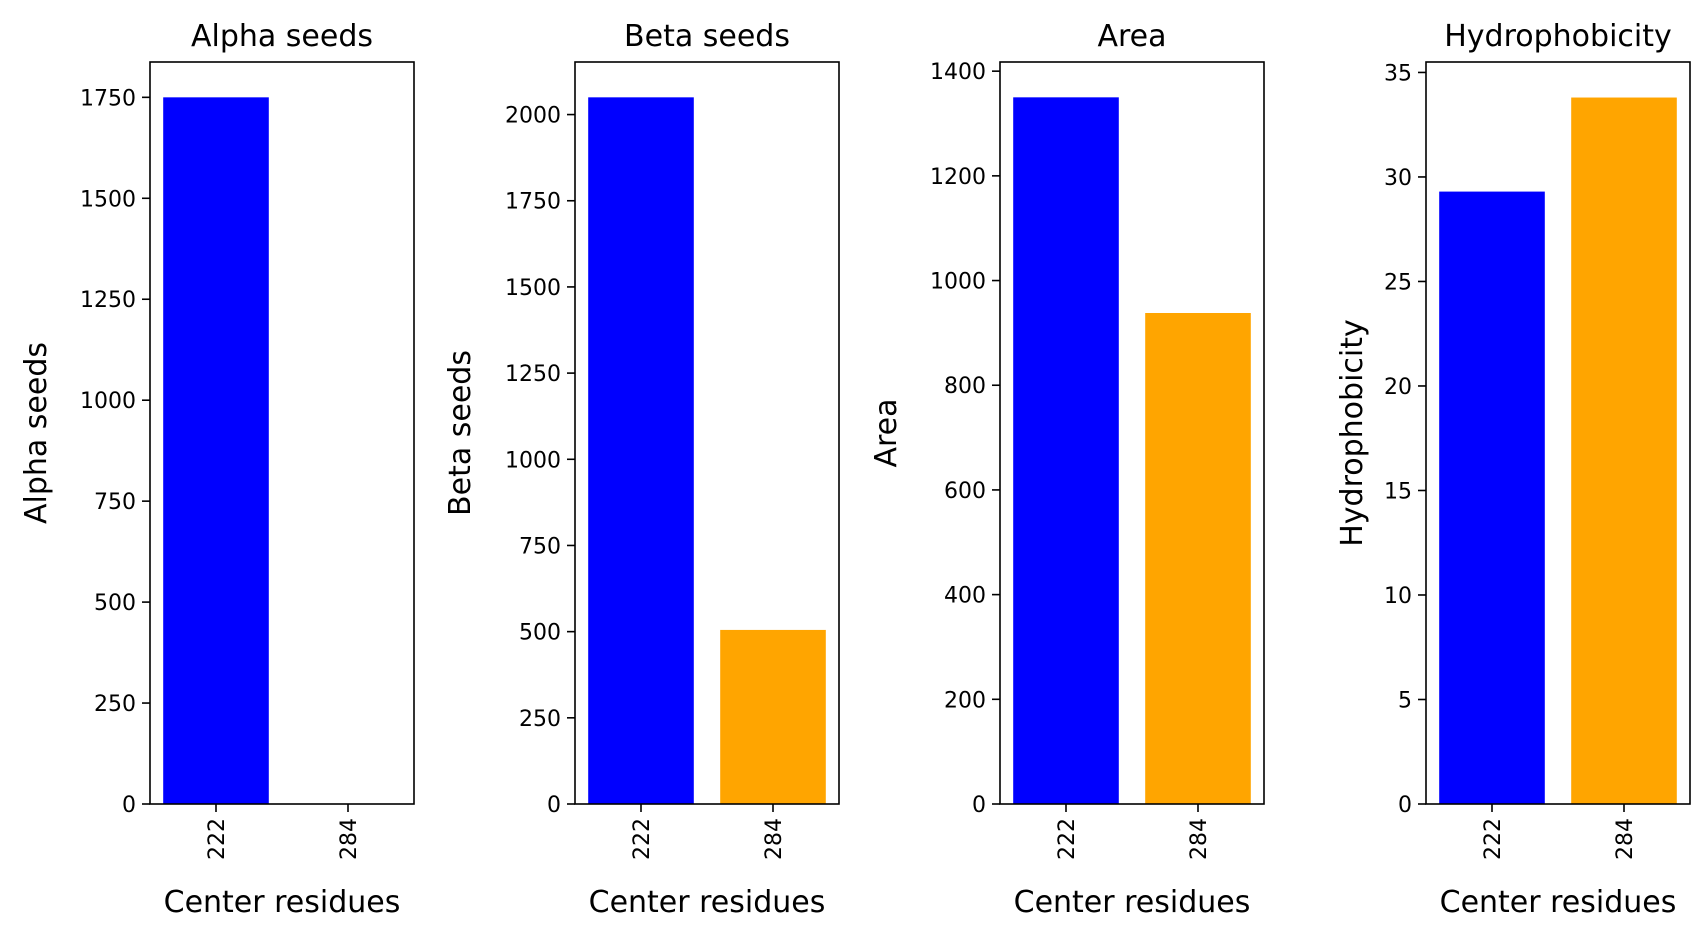 Image resolution: width=1706 pixels, height=937 pixels. I want to click on chart-title: Beta seeds, so click(707, 36).